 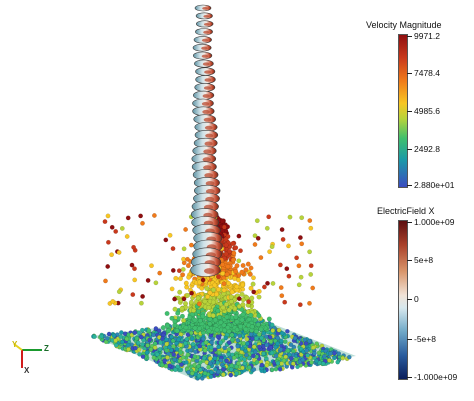 What do you see at coordinates (15, 344) in the screenshot?
I see `axis-y-label: Y` at bounding box center [15, 344].